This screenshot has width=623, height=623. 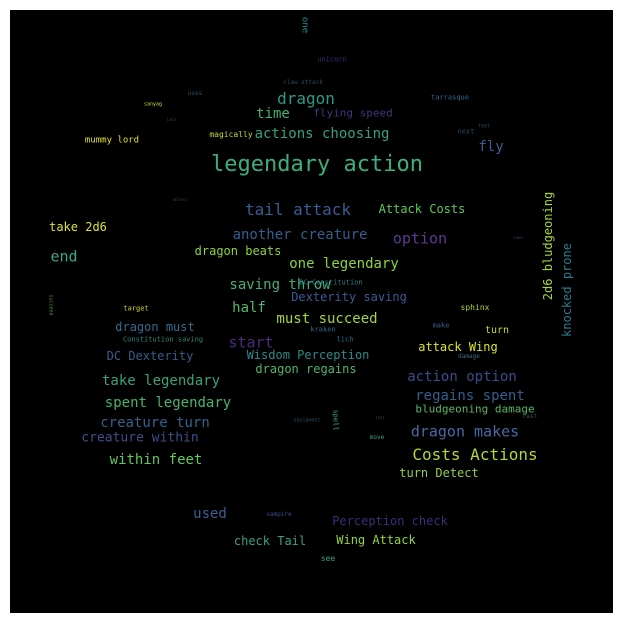 I want to click on word-bludgeoning-damage: bludgeoning damage, so click(x=475, y=409).